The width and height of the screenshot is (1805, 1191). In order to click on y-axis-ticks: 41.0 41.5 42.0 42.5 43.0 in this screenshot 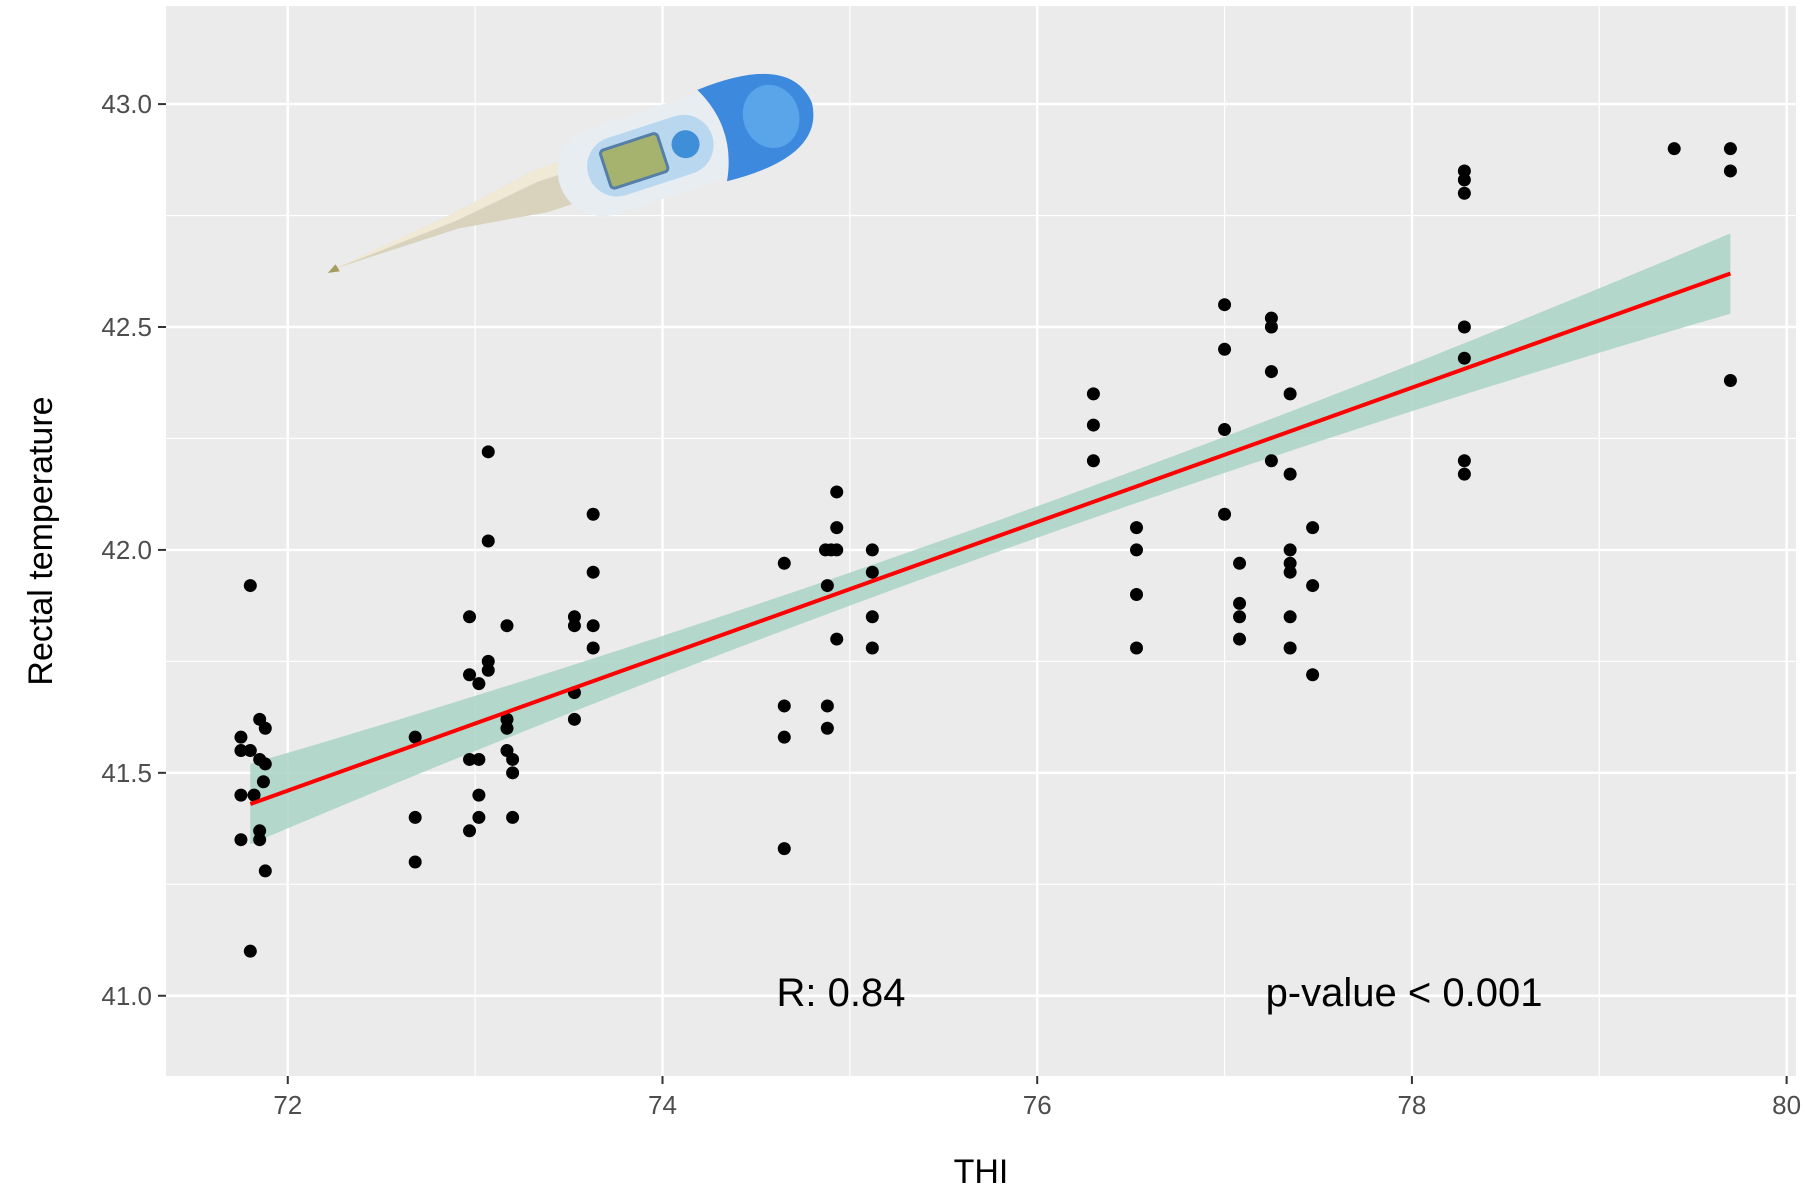, I will do `click(133, 550)`.